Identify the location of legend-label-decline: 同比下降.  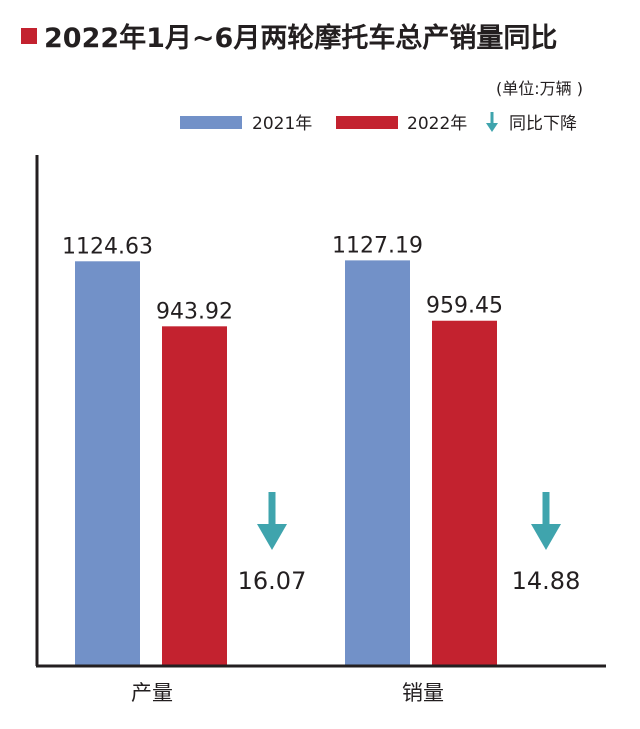
(543, 124).